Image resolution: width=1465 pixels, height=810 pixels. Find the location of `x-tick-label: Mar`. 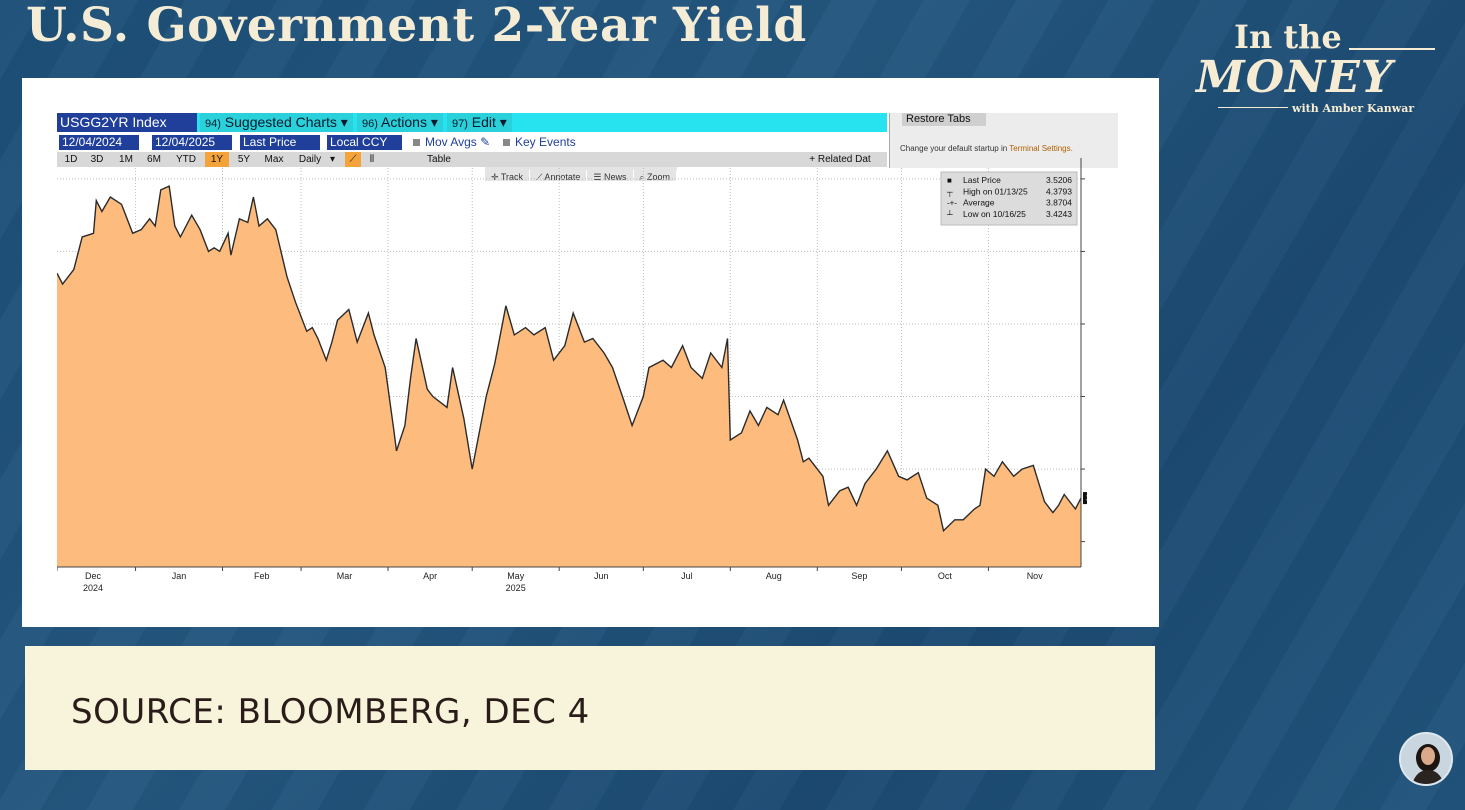

x-tick-label: Mar is located at coordinates (345, 576).